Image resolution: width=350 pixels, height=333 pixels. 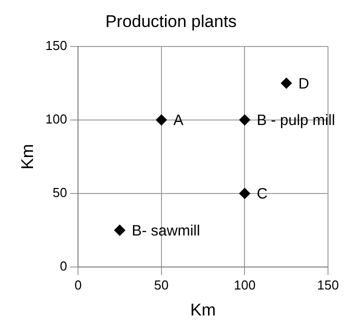 What do you see at coordinates (262, 194) in the screenshot?
I see `annotation: C` at bounding box center [262, 194].